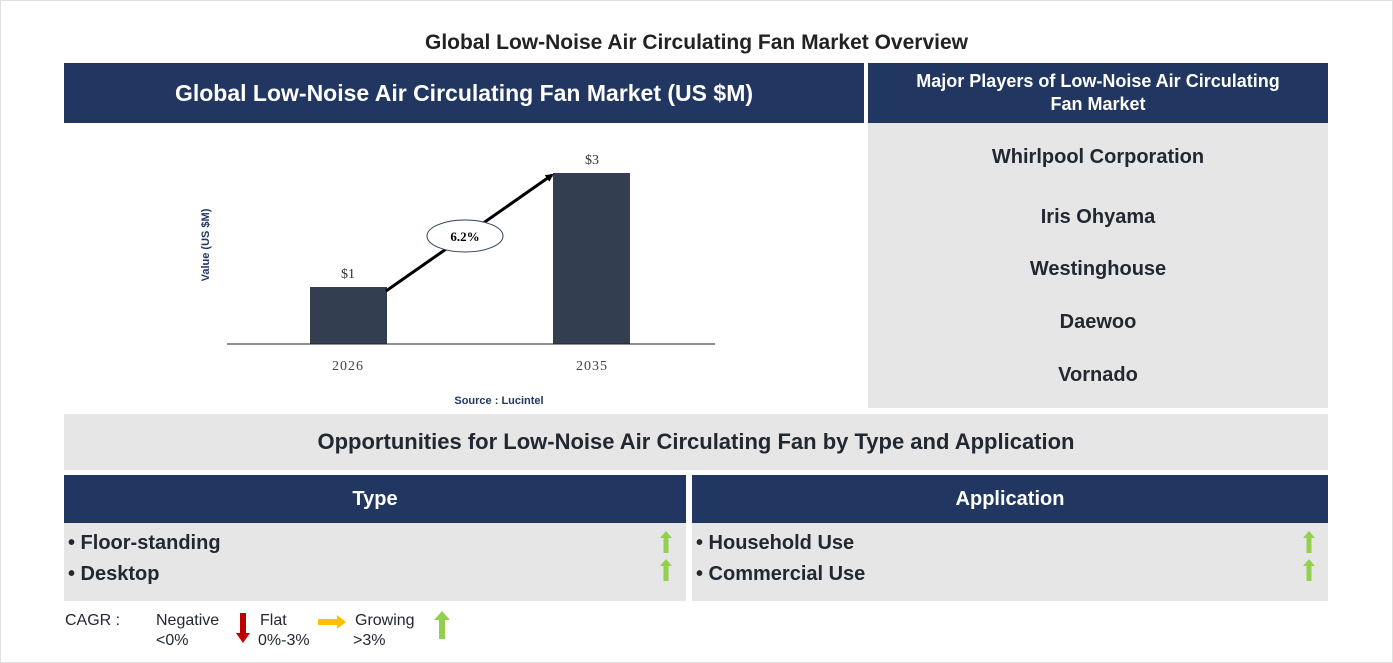 This screenshot has width=1393, height=663. I want to click on application-header: Application, so click(1010, 499).